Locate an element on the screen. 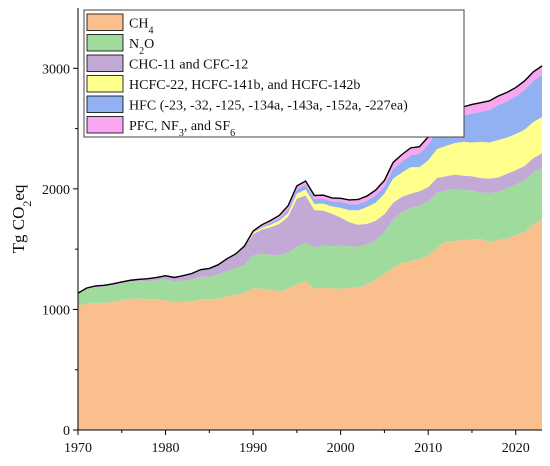 This screenshot has width=550, height=466. legend-label: N2O is located at coordinates (141, 47).